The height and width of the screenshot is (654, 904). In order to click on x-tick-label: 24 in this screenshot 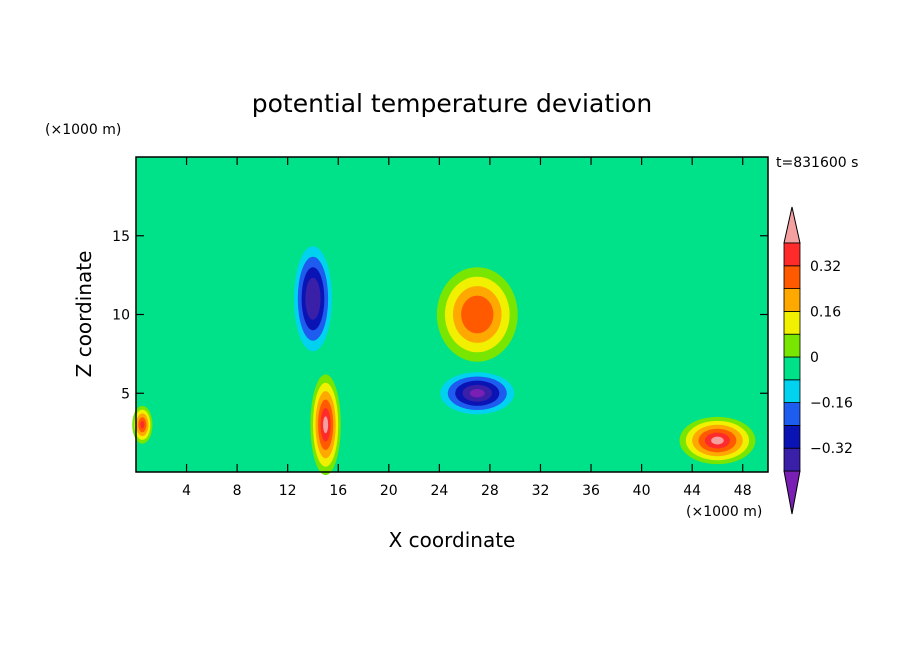, I will do `click(439, 491)`.